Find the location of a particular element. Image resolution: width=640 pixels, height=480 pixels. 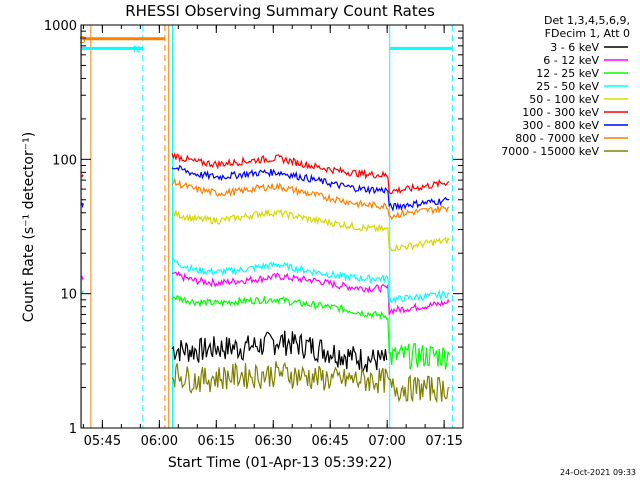

legend-label-0: 3 - 6 keV is located at coordinates (574, 47).